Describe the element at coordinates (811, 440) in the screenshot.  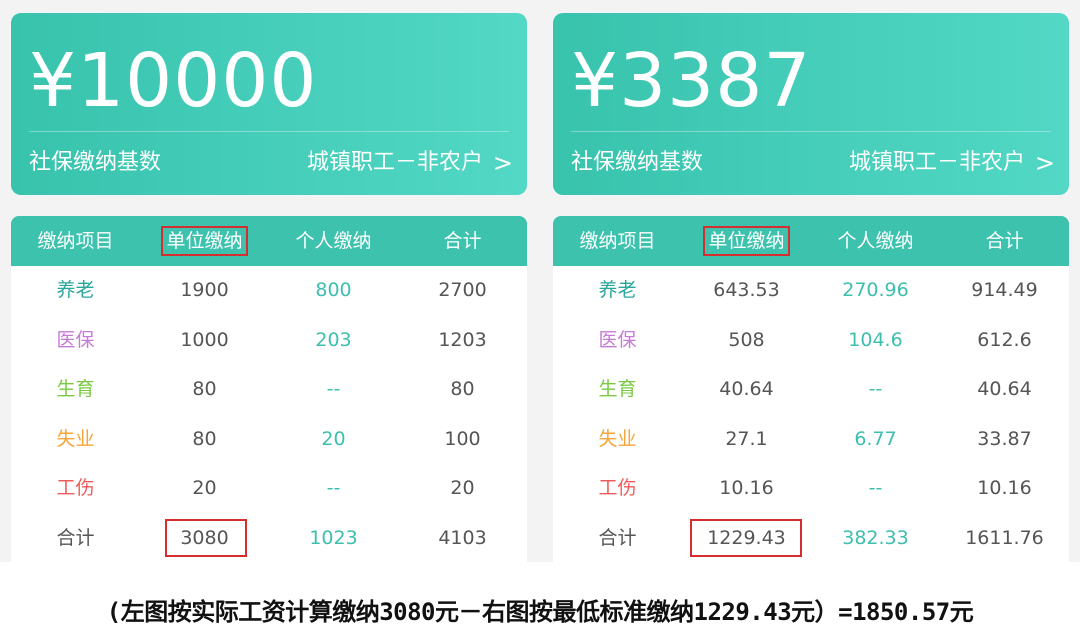
I see `table-row: 失业 27.1 6.77 33.87` at that location.